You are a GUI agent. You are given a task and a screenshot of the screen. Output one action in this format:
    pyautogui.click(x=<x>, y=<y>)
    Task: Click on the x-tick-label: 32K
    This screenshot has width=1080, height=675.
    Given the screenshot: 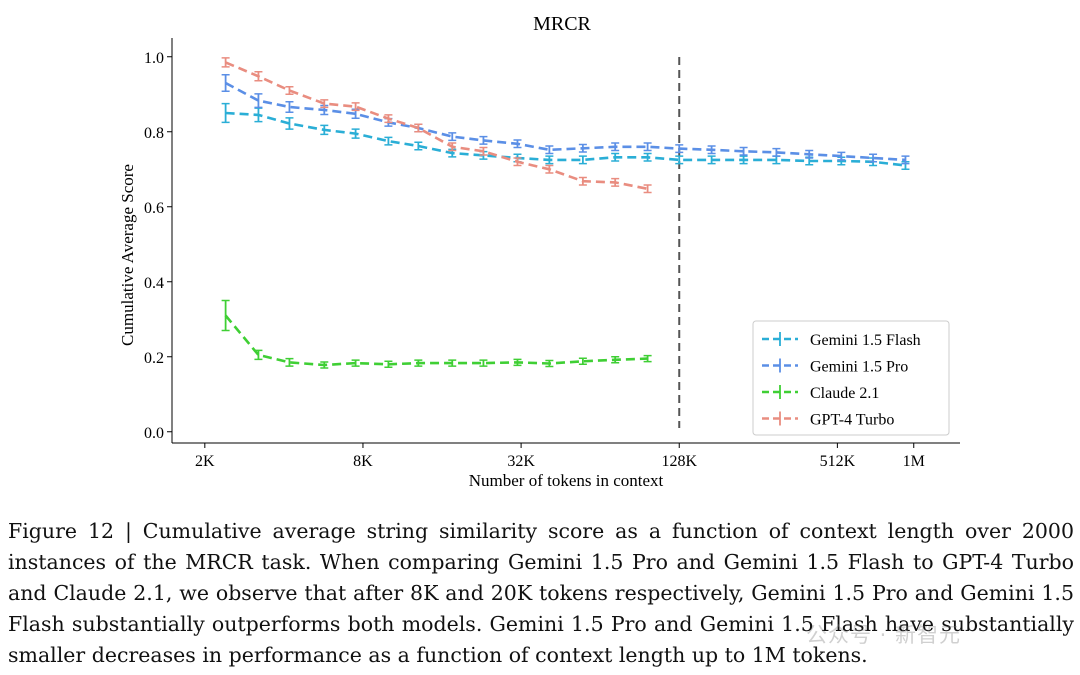 What is the action you would take?
    pyautogui.click(x=521, y=461)
    